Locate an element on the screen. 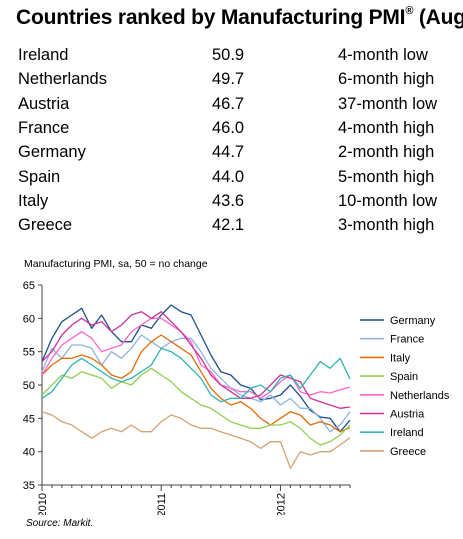 Image resolution: width=463 pixels, height=539 pixels. legend-label: France is located at coordinates (407, 340).